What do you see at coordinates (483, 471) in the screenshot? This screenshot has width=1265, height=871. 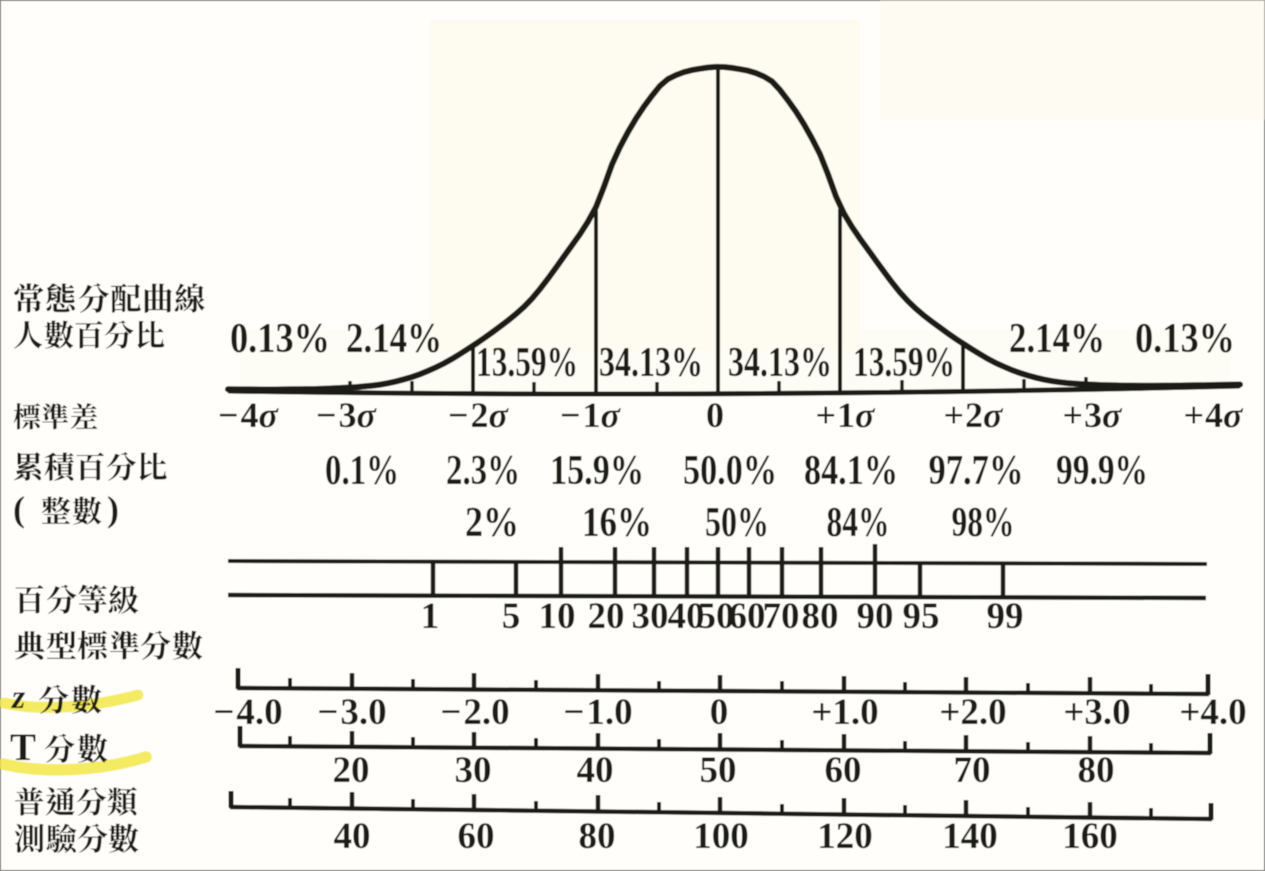 I see `svg-text: 2.3%` at bounding box center [483, 471].